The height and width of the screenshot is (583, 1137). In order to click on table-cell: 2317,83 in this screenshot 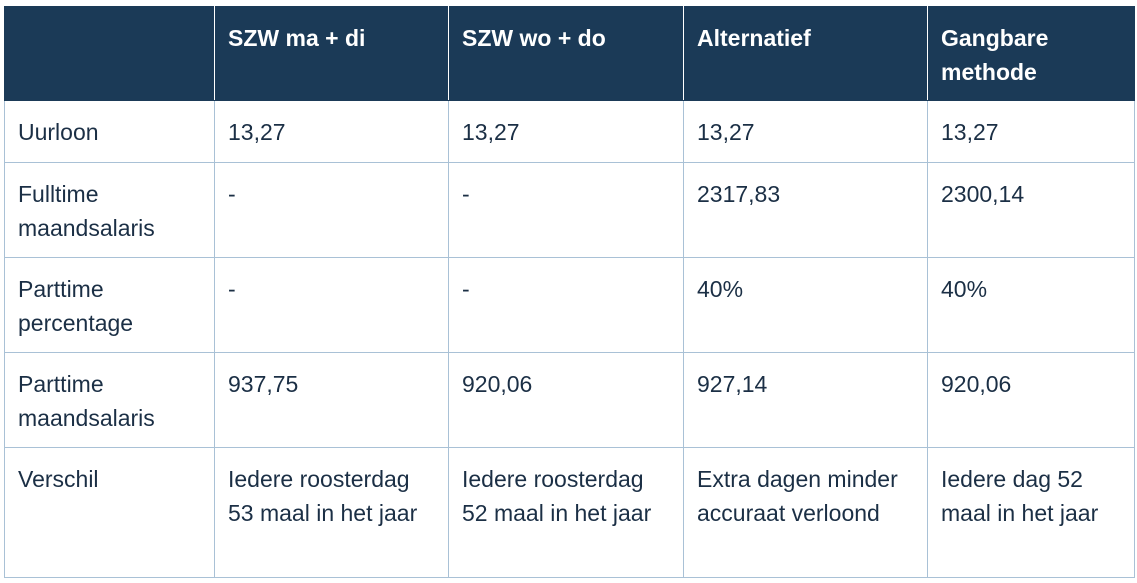, I will do `click(805, 210)`.